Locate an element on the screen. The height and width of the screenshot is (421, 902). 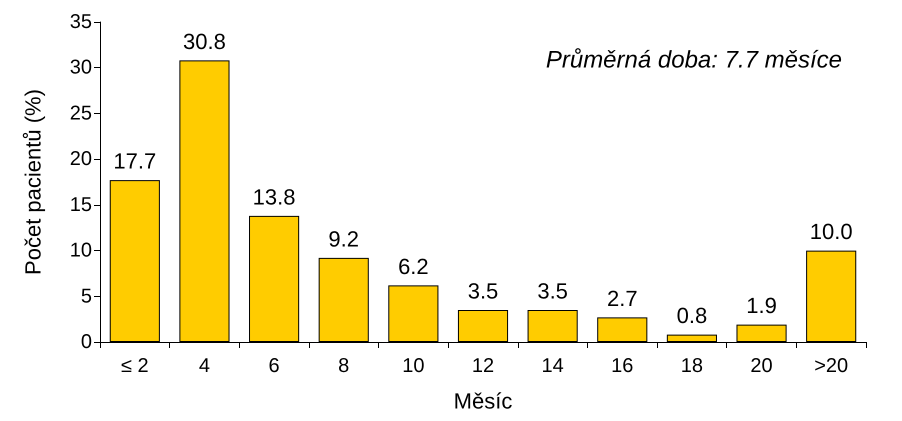
data-label: 17.7 is located at coordinates (134, 161).